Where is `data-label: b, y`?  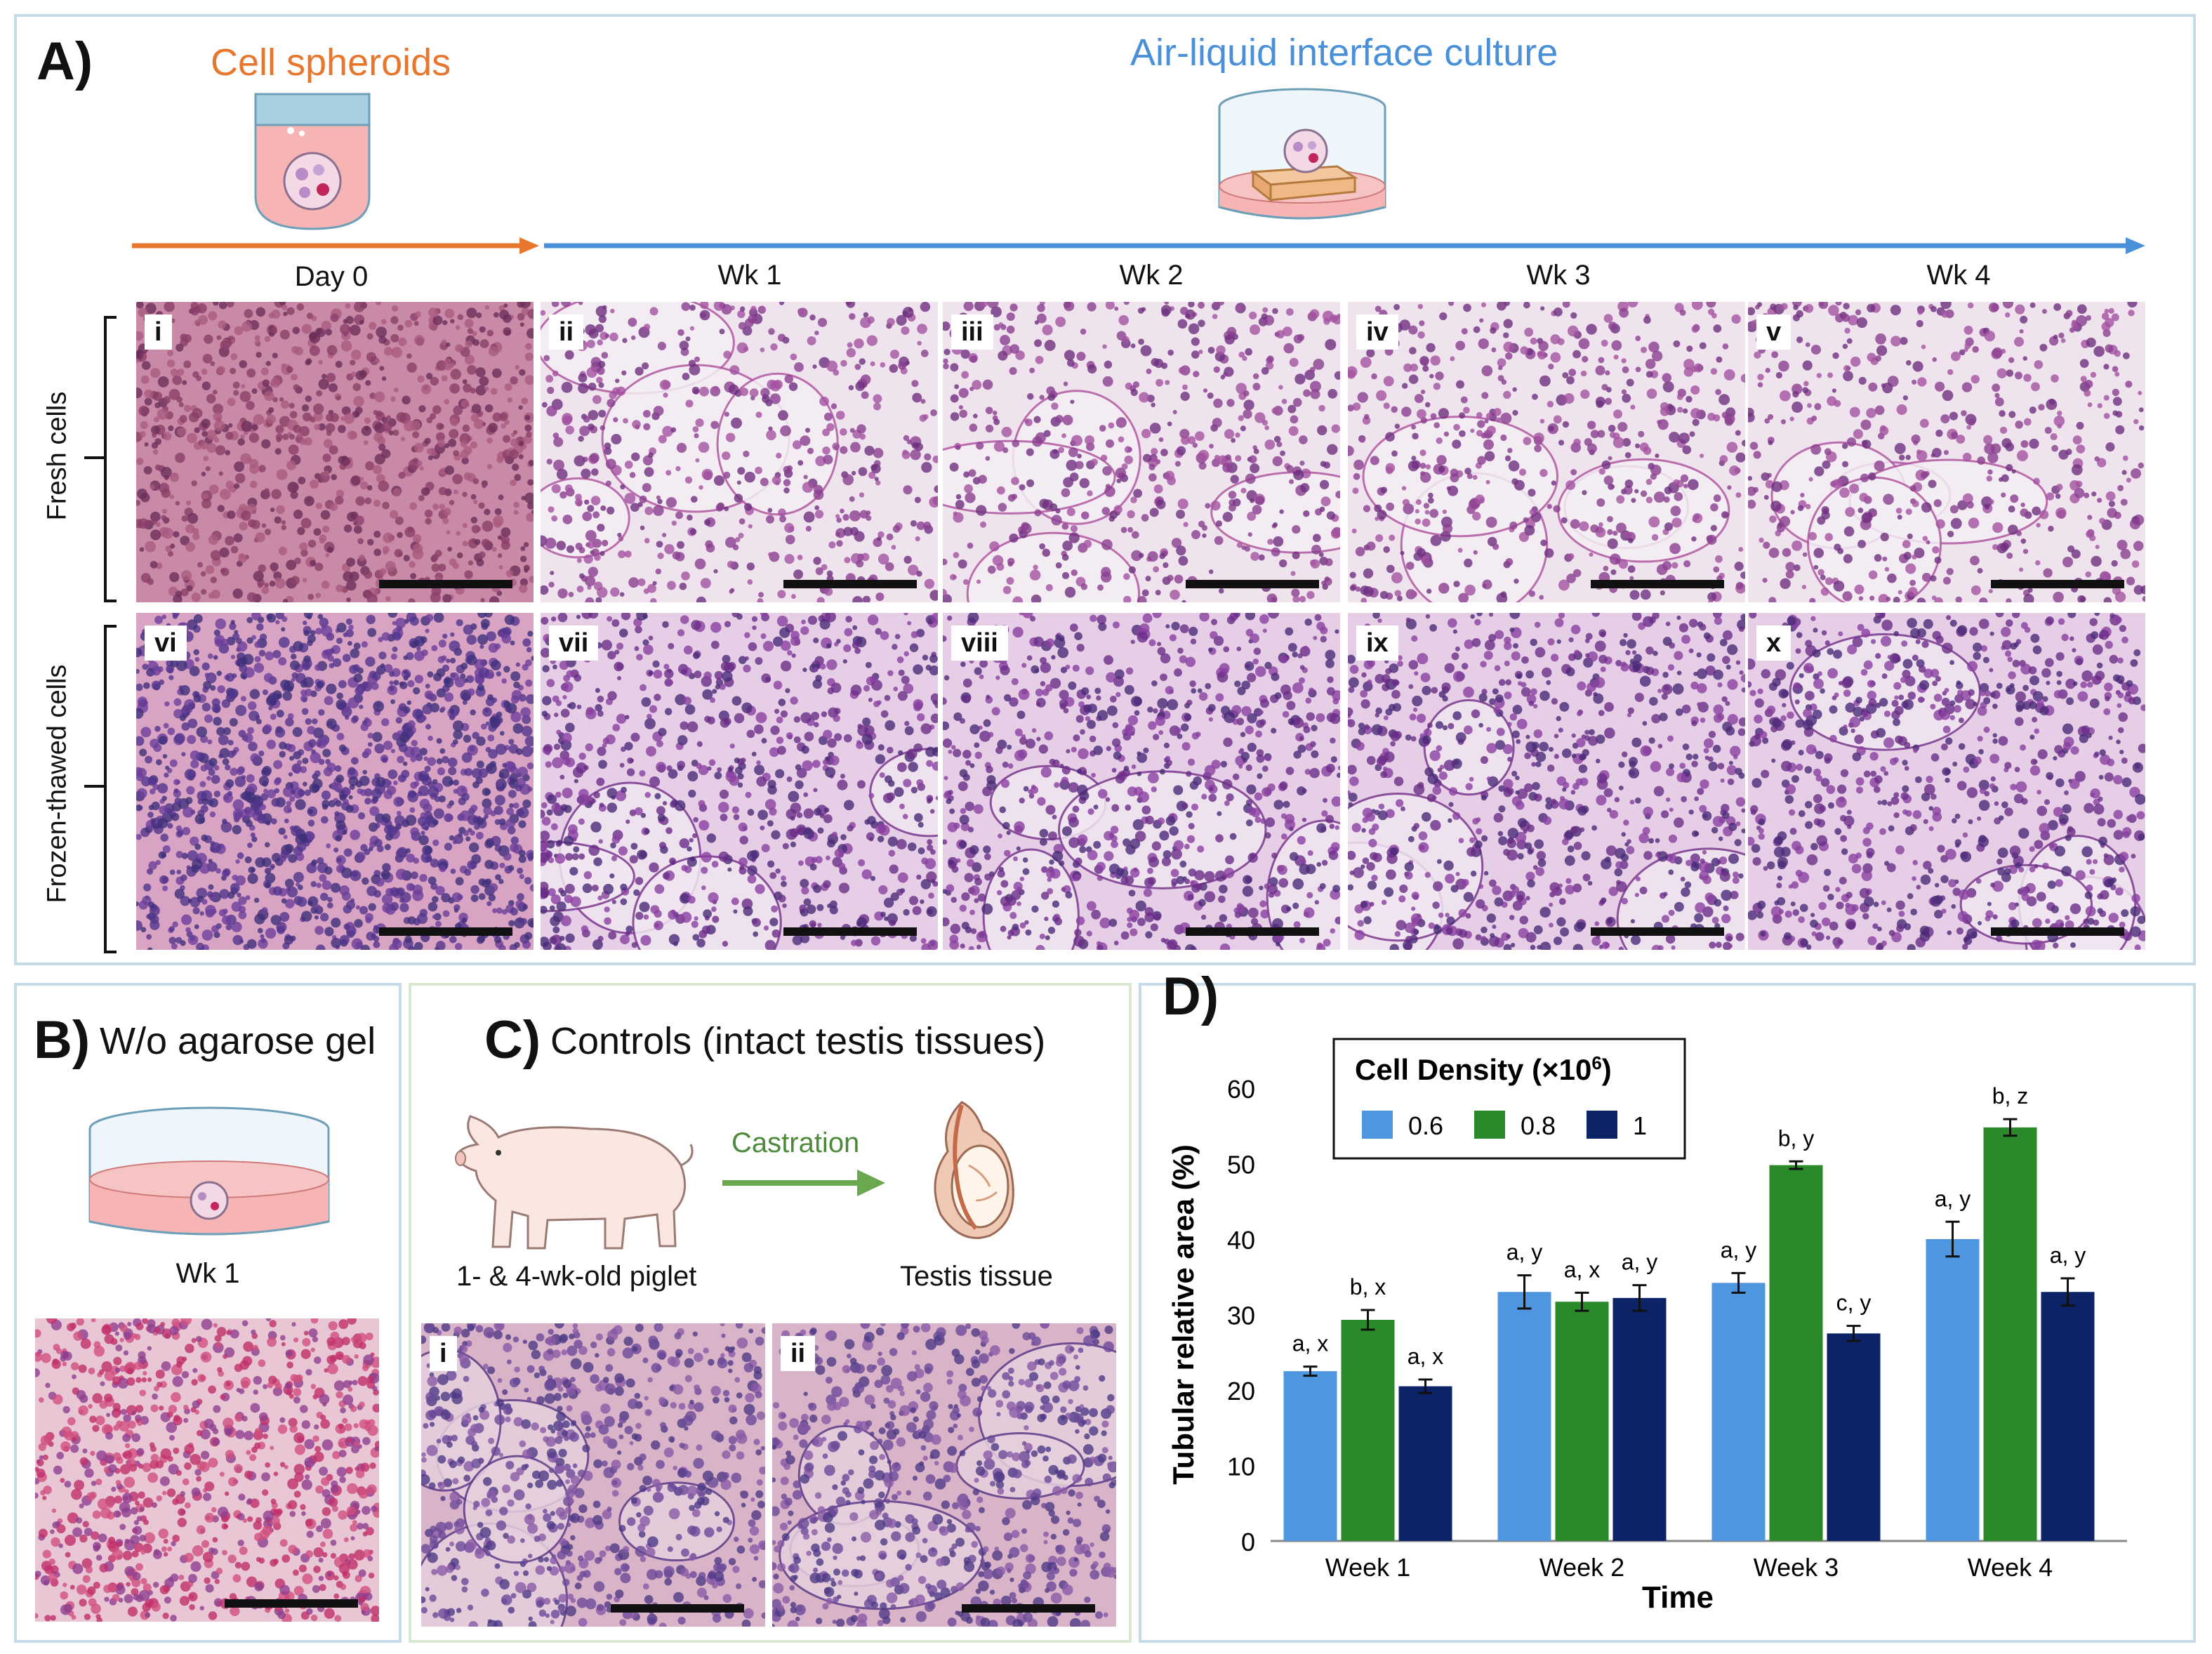
data-label: b, y is located at coordinates (1797, 1138).